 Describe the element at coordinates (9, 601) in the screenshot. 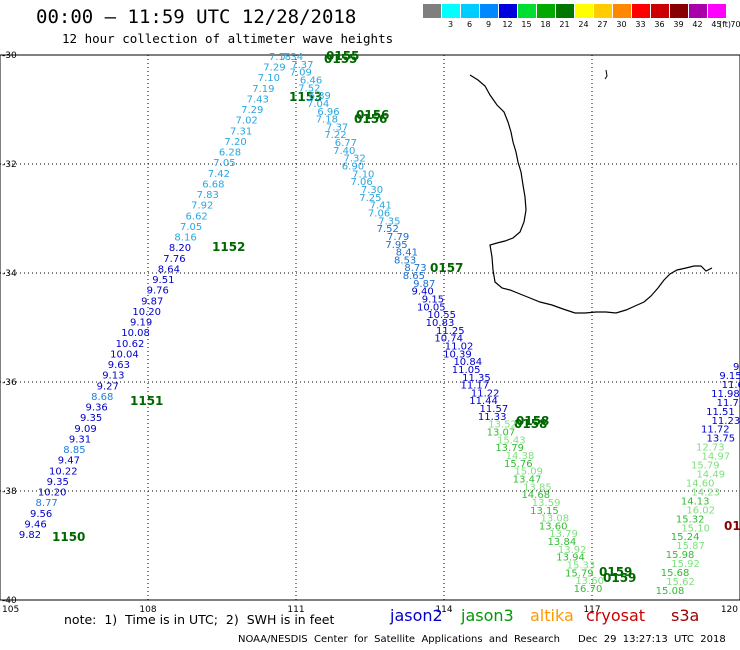

I see `latitude-tick: -40` at that location.